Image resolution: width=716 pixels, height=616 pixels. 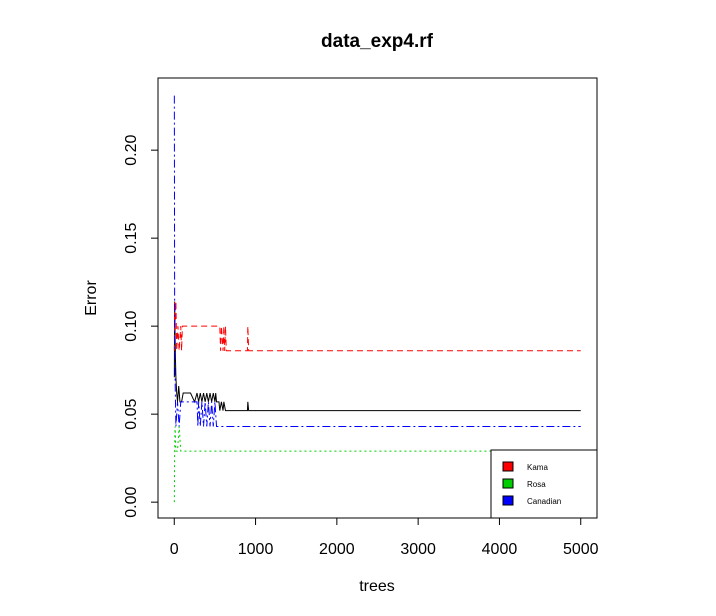 What do you see at coordinates (536, 484) in the screenshot?
I see `legend-label: Rosa` at bounding box center [536, 484].